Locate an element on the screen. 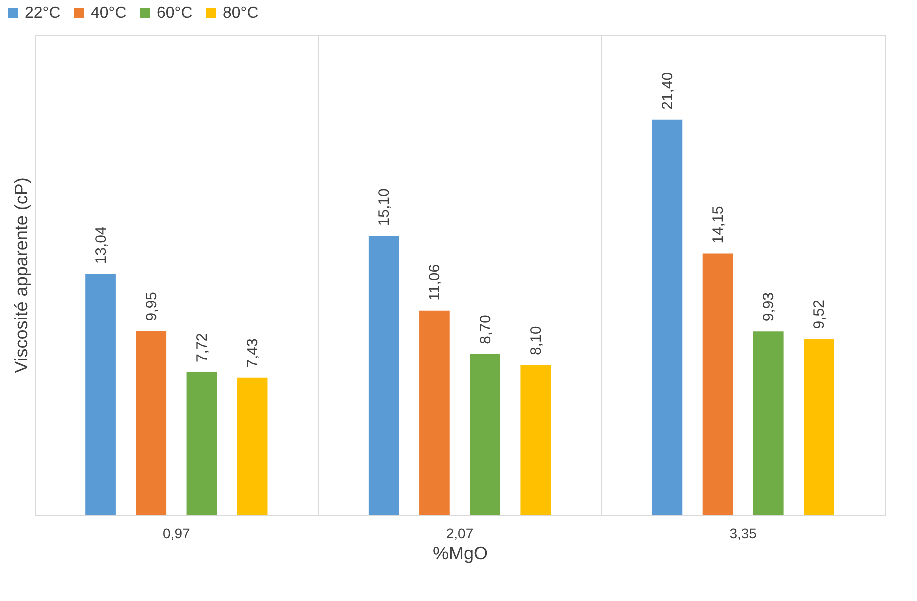 This screenshot has width=917, height=601. data-label: 9,95 is located at coordinates (151, 307).